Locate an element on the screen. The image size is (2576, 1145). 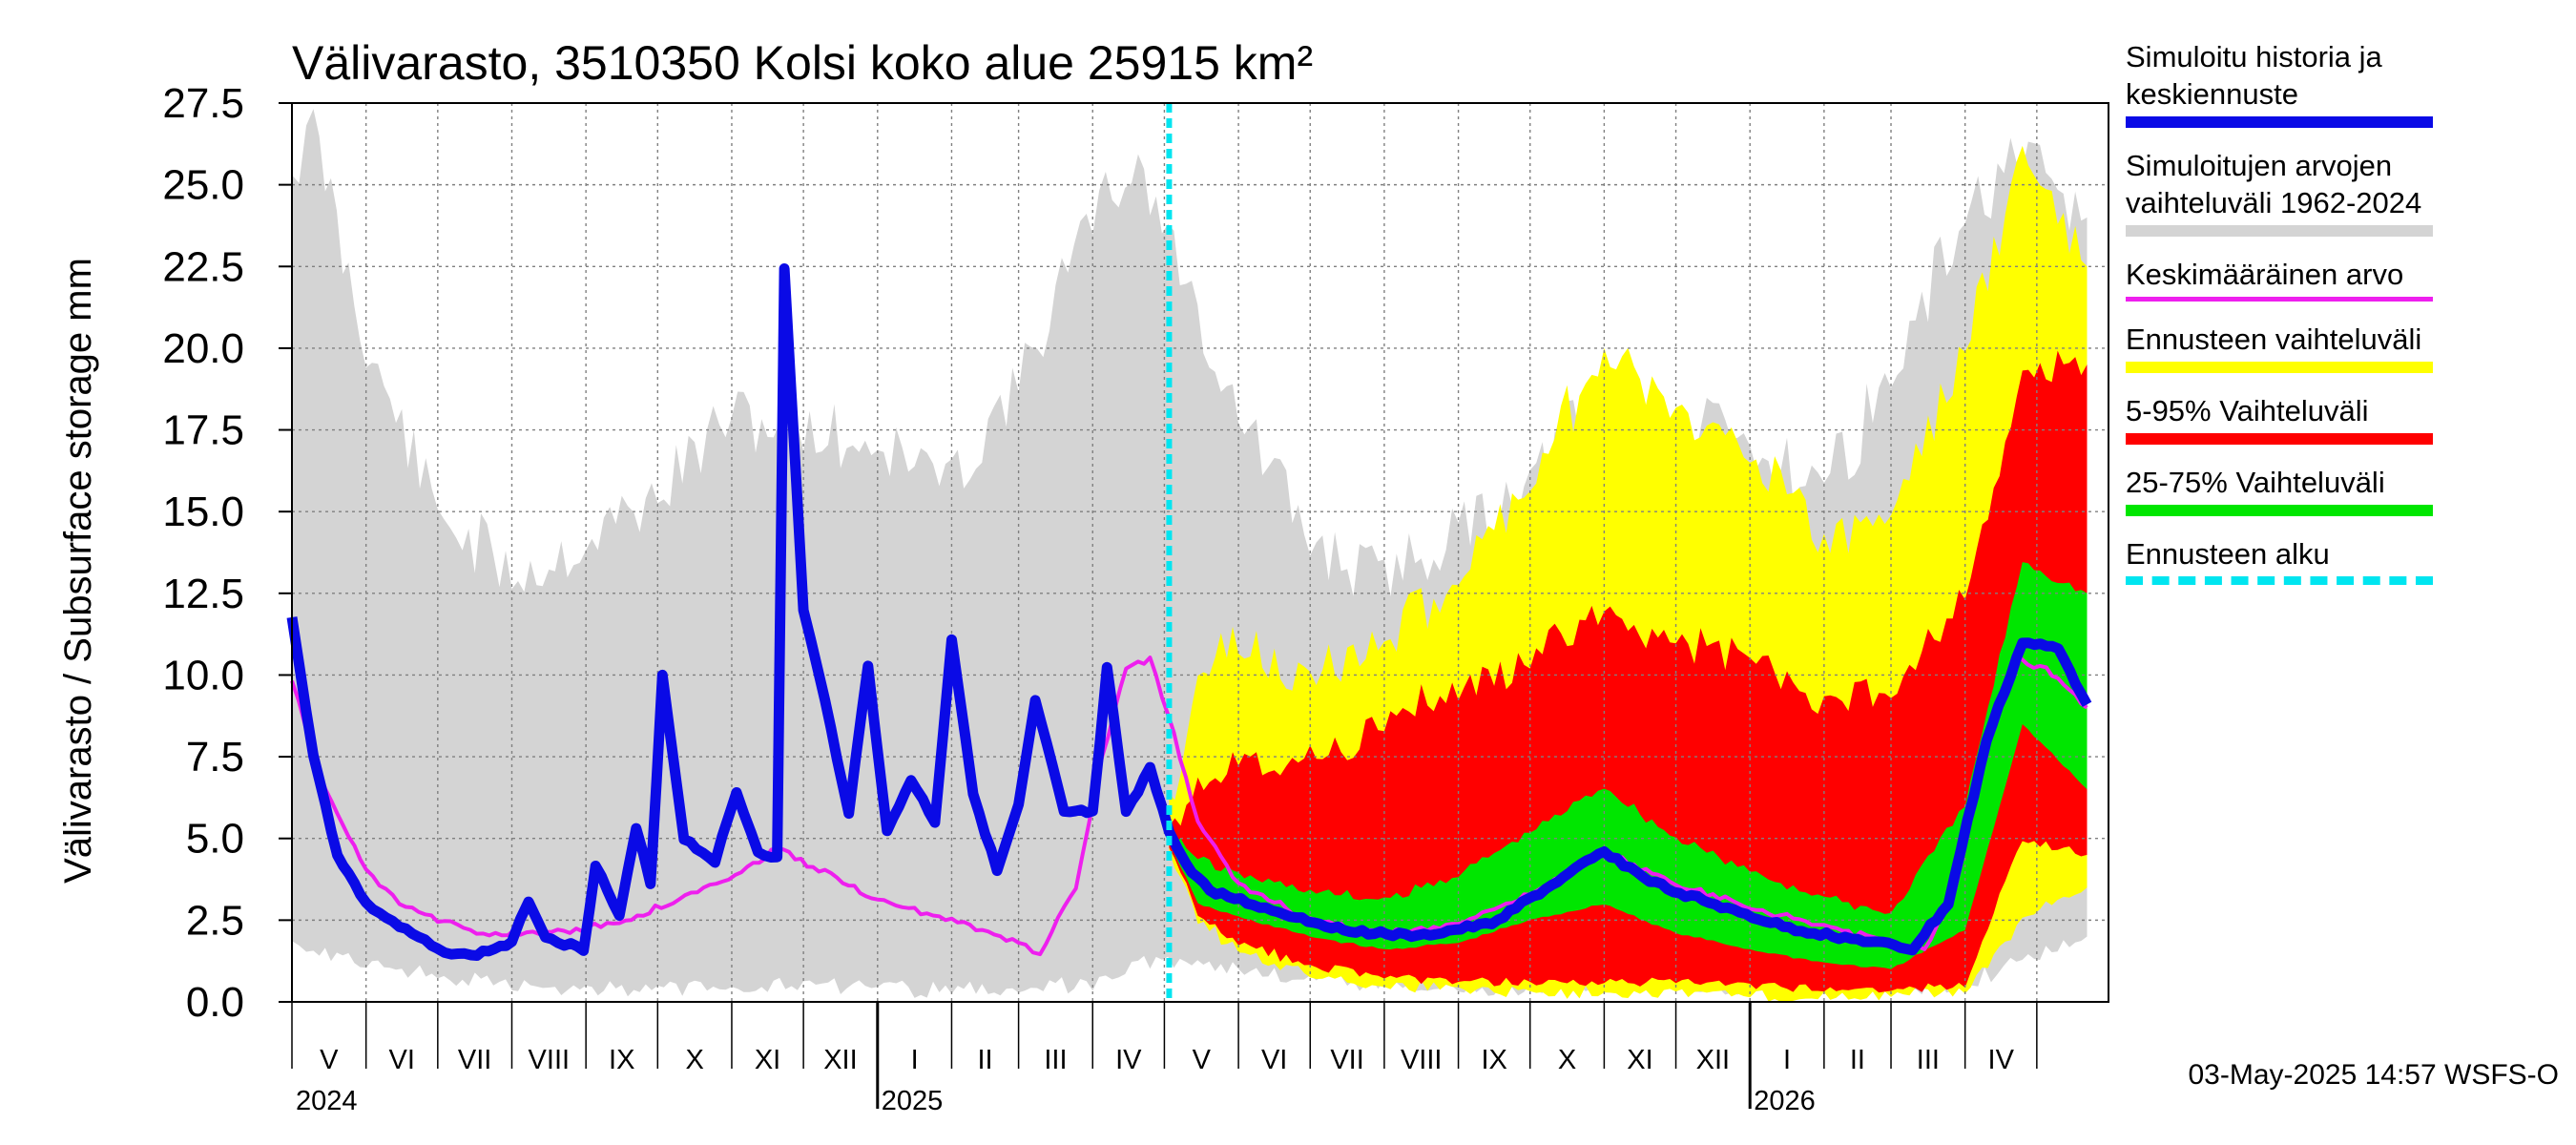
legend-item-mean: Keskimääräinen arvo is located at coordinates (2288, 279).